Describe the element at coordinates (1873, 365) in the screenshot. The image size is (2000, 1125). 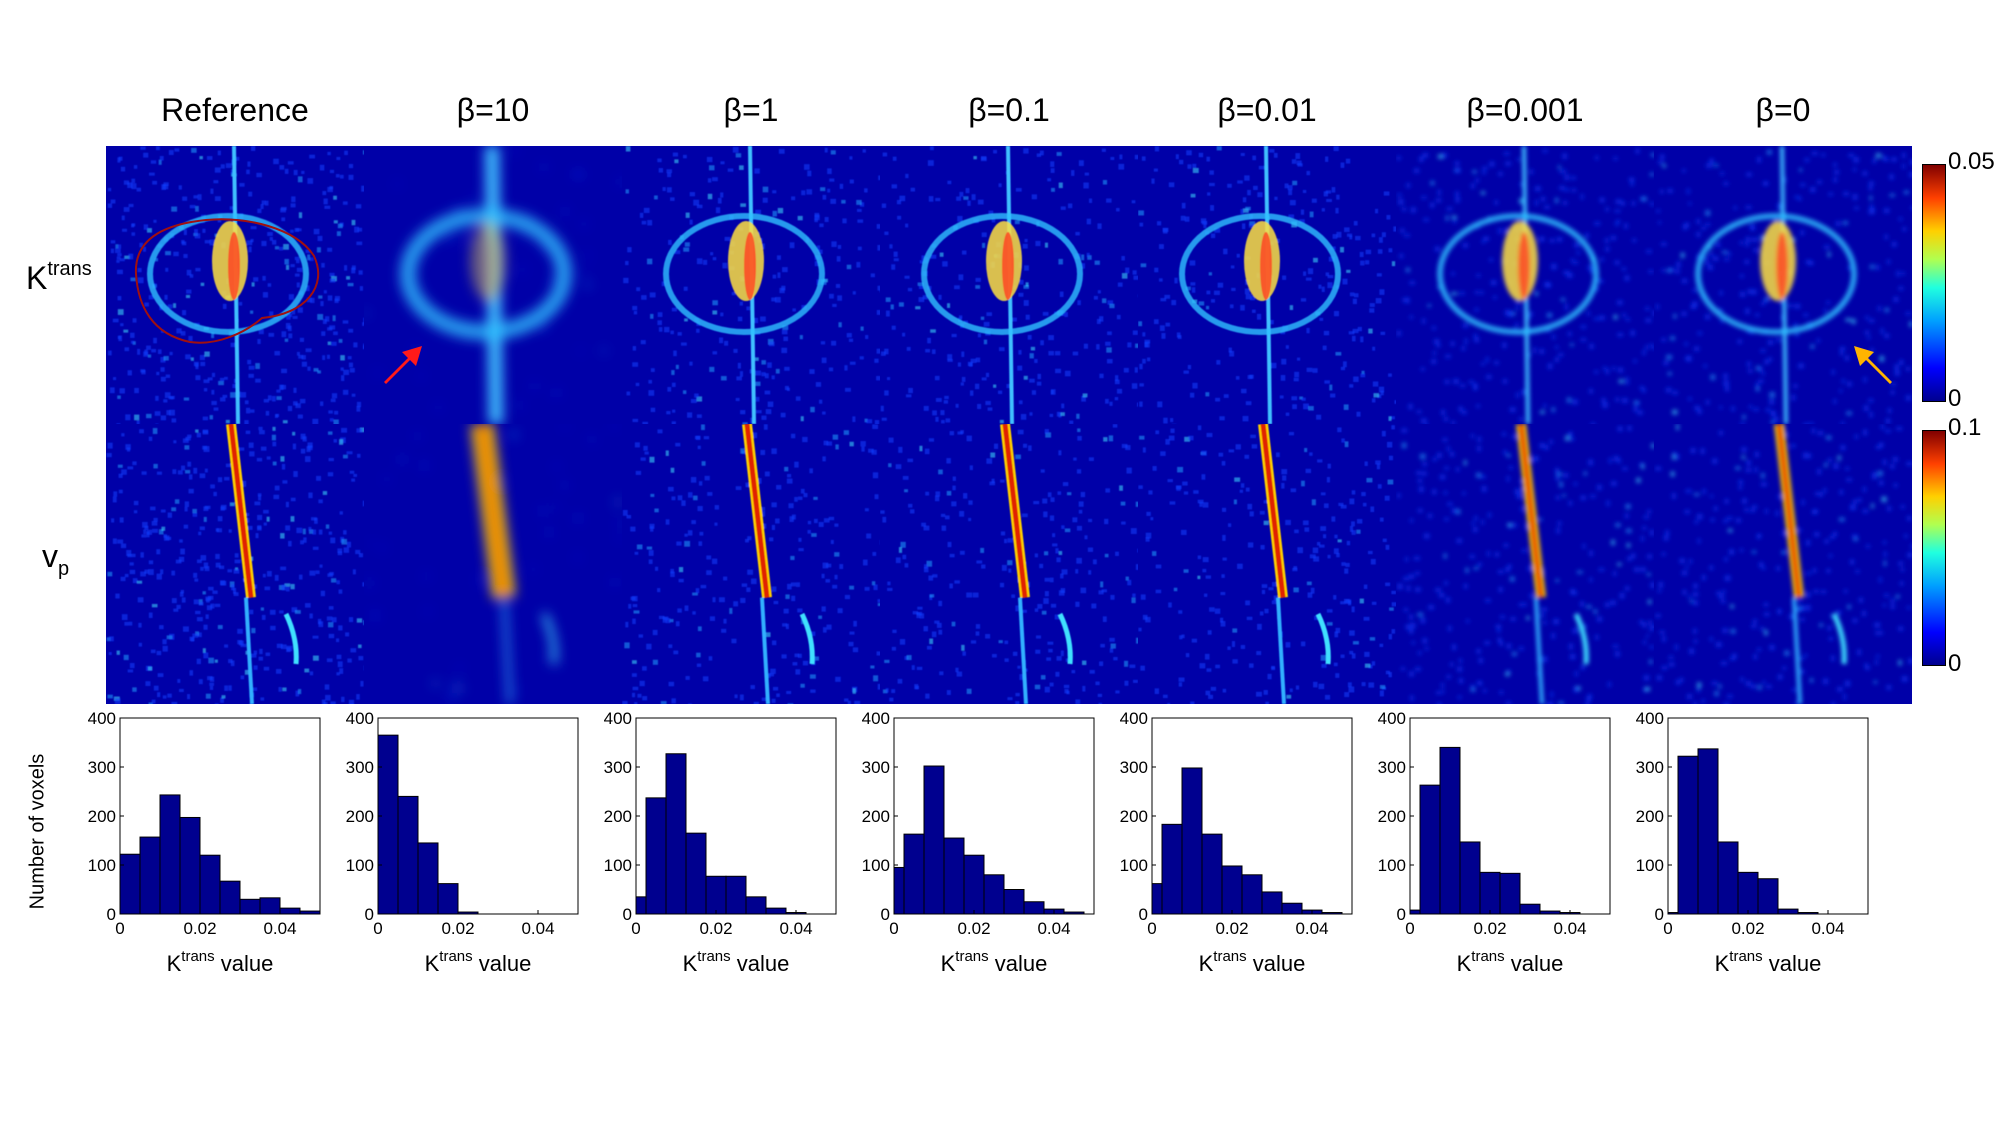
I see `yellow-arrow-icon` at that location.